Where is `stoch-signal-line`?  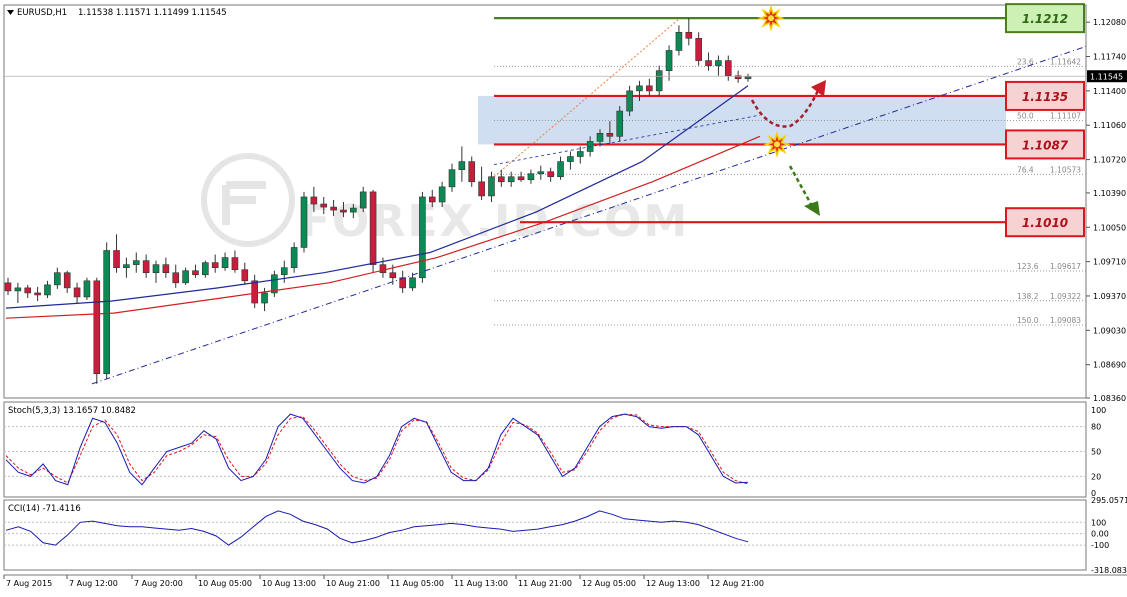
stoch-signal-line is located at coordinates (377, 449).